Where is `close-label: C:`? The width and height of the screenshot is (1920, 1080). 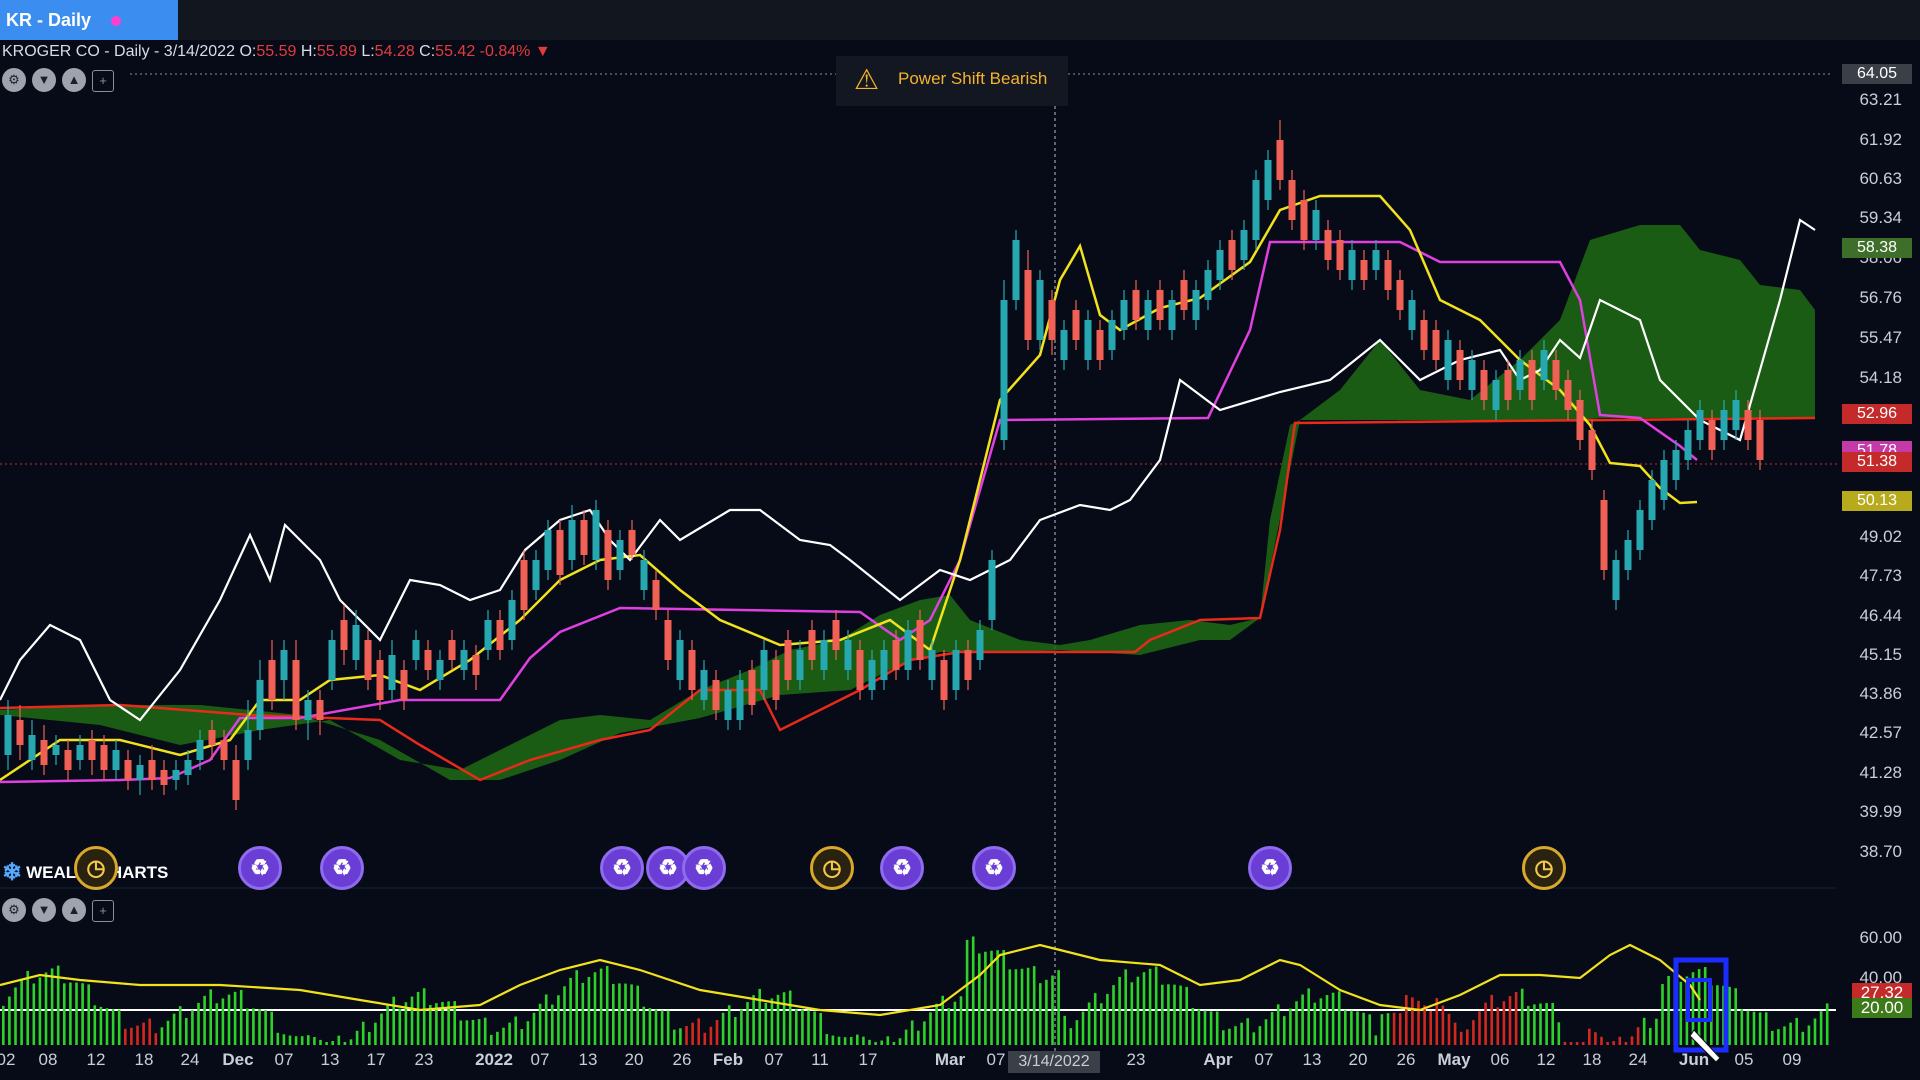
close-label: C: is located at coordinates (427, 51).